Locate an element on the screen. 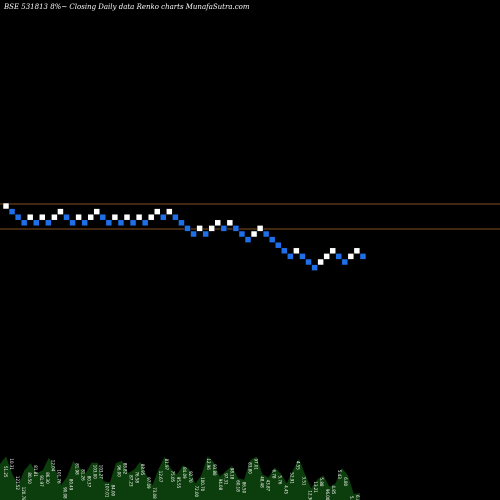 The image size is (500, 500). volume-label: 13.21 is located at coordinates (315, 487).